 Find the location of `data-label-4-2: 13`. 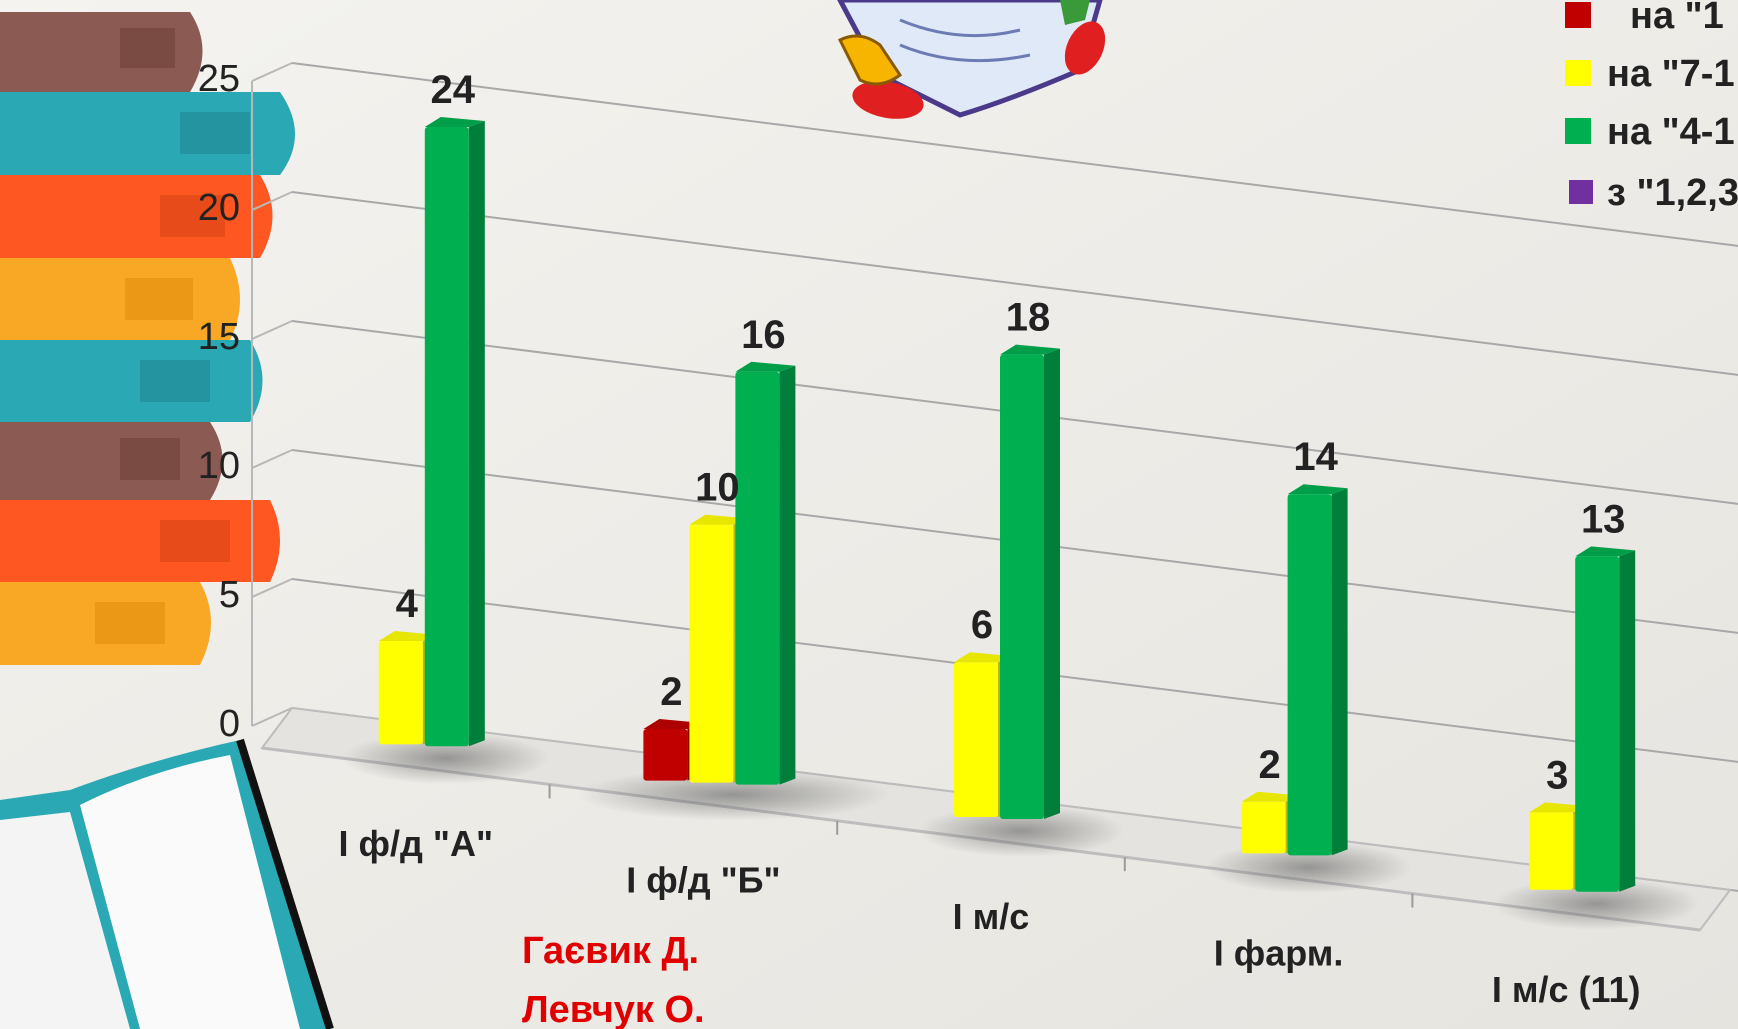

data-label-4-2: 13 is located at coordinates (1603, 519).